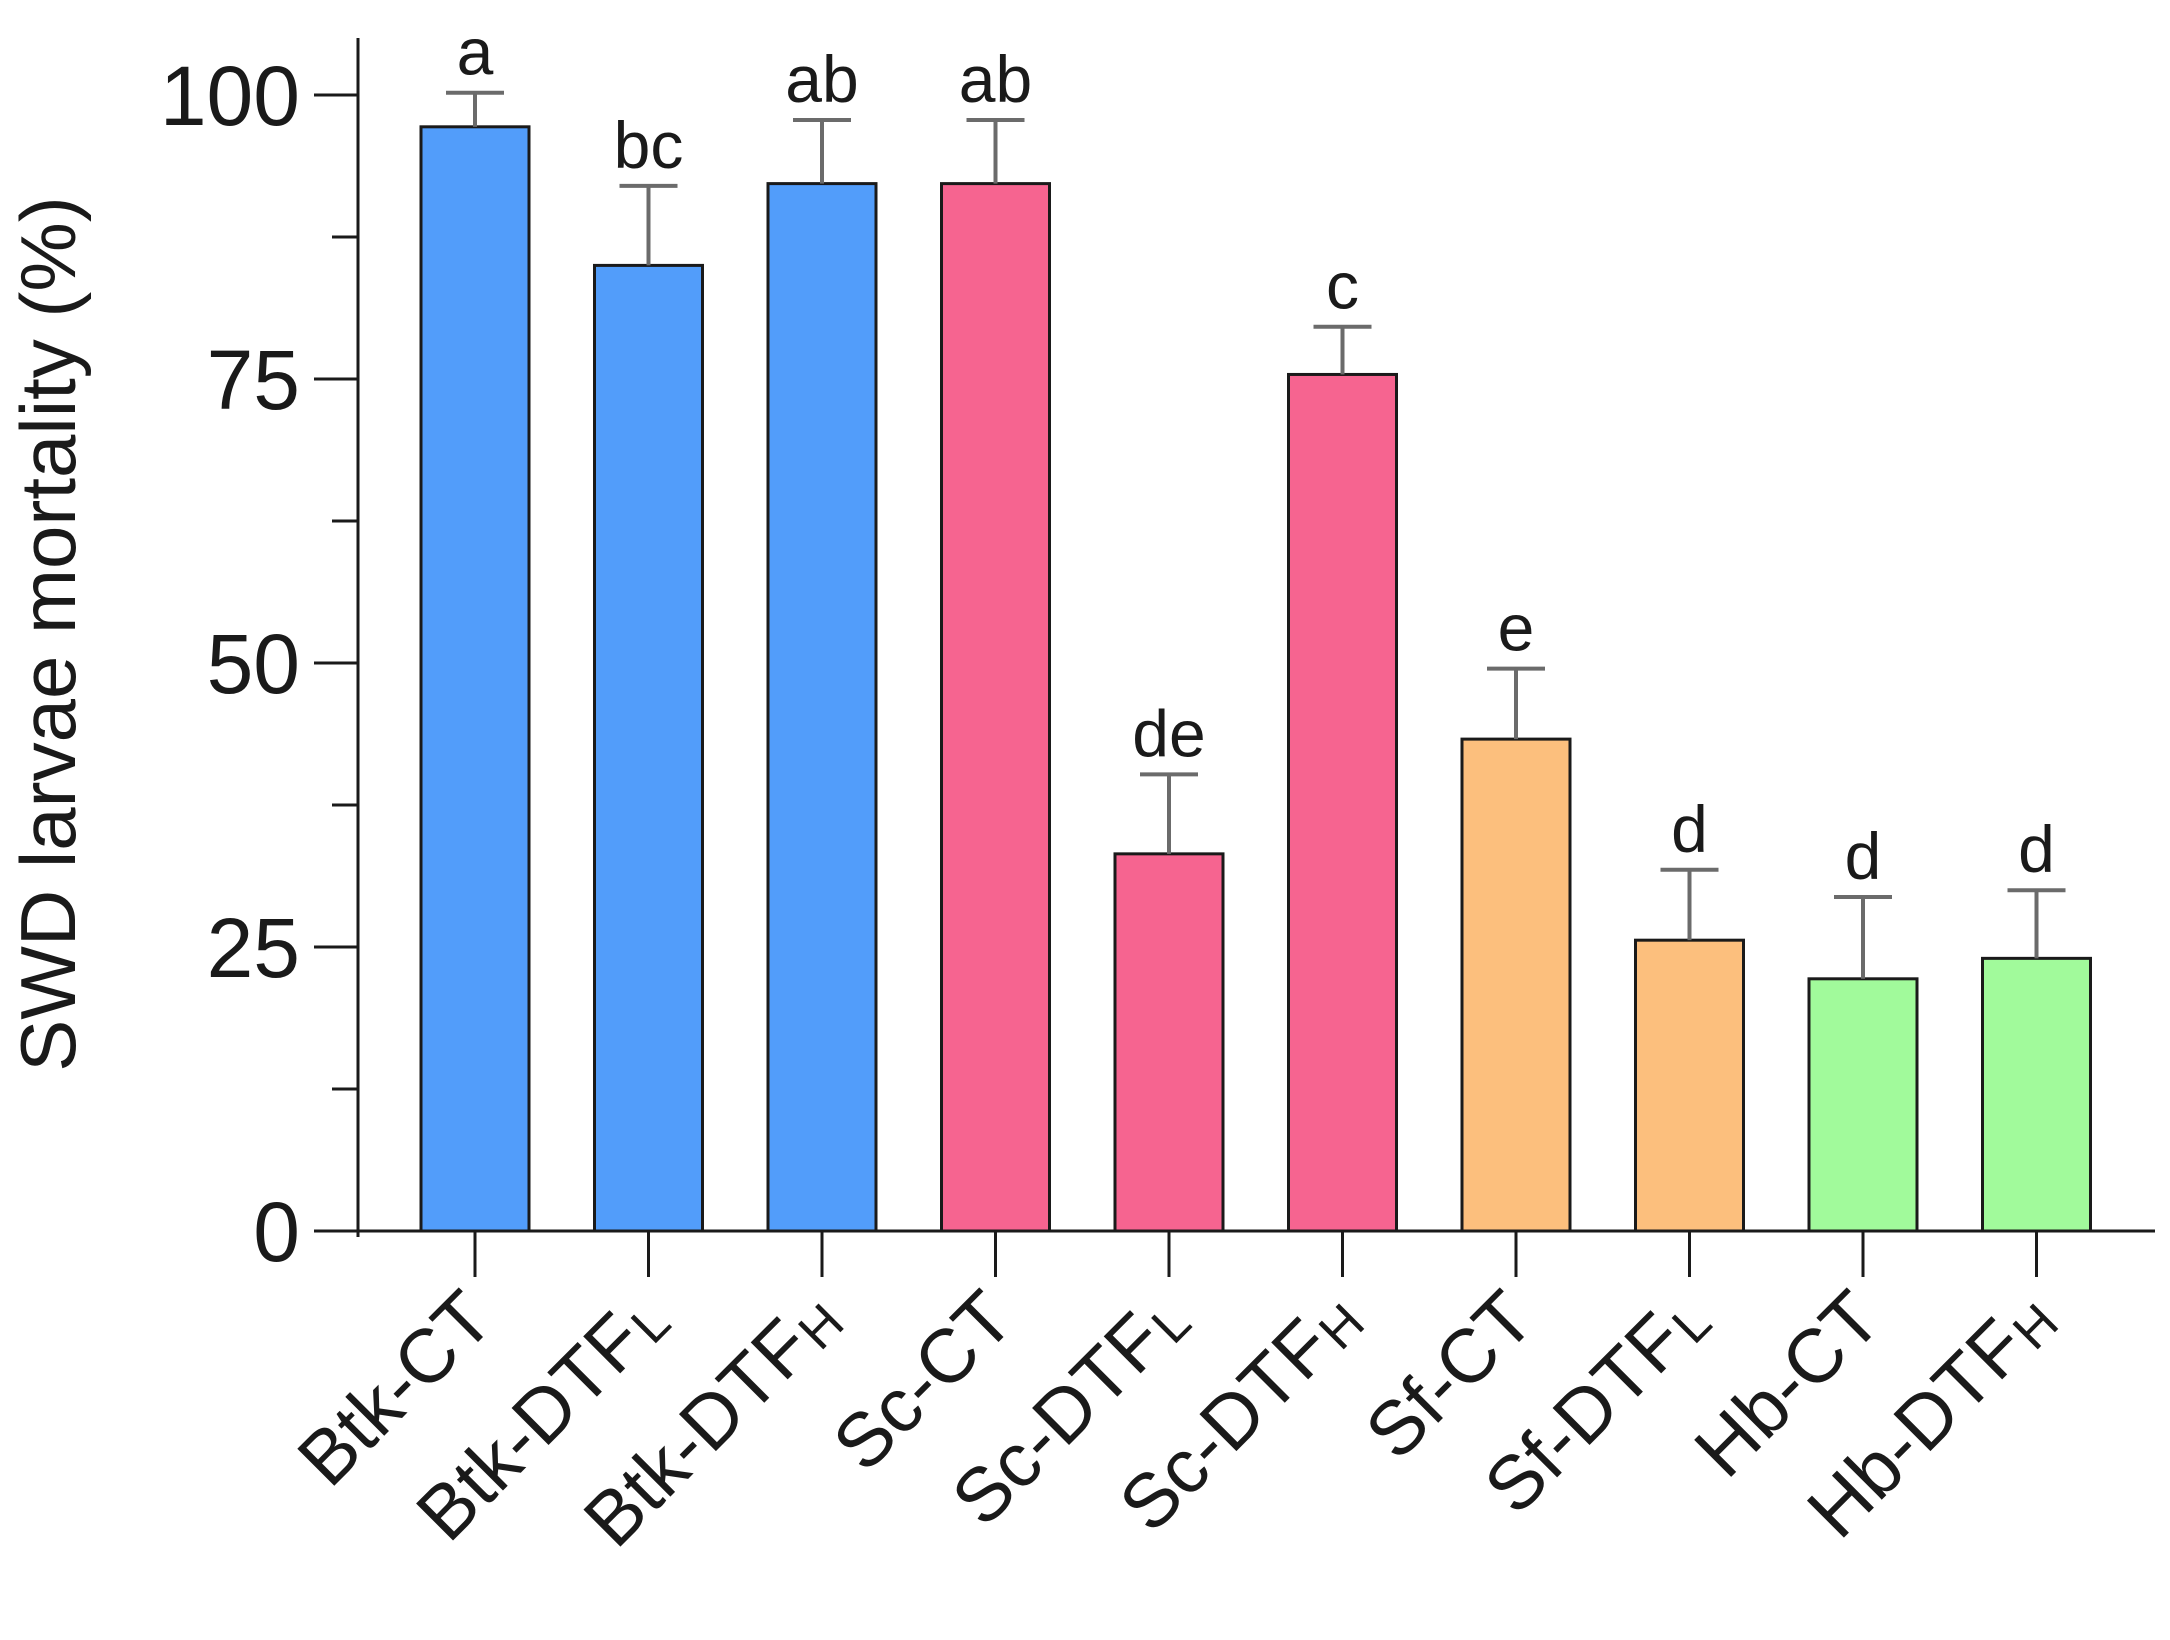 The height and width of the screenshot is (1640, 2170). I want to click on significance-letter: c, so click(1342, 286).